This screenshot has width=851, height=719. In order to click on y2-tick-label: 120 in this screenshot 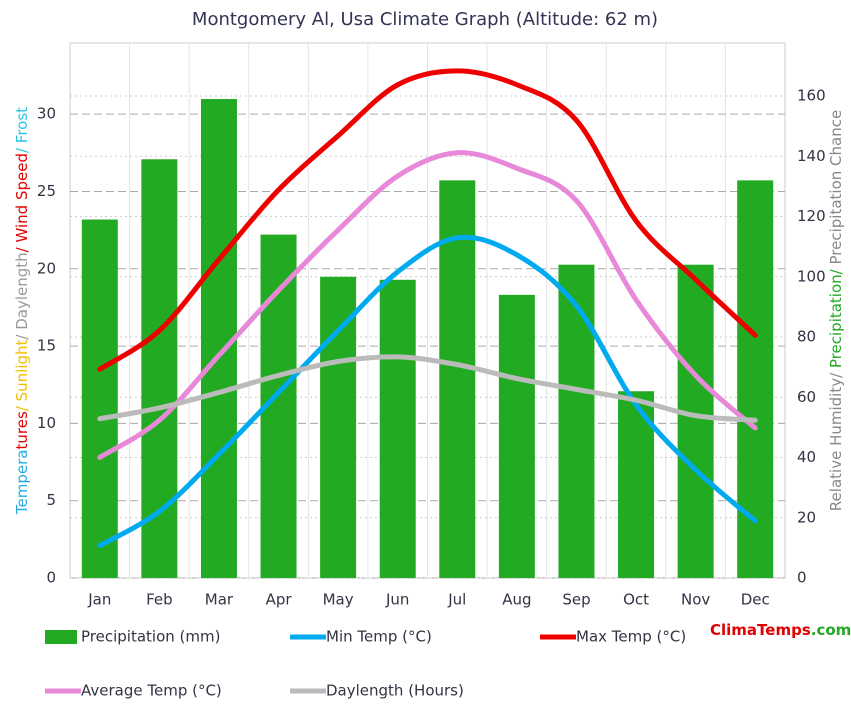, I will do `click(811, 216)`.